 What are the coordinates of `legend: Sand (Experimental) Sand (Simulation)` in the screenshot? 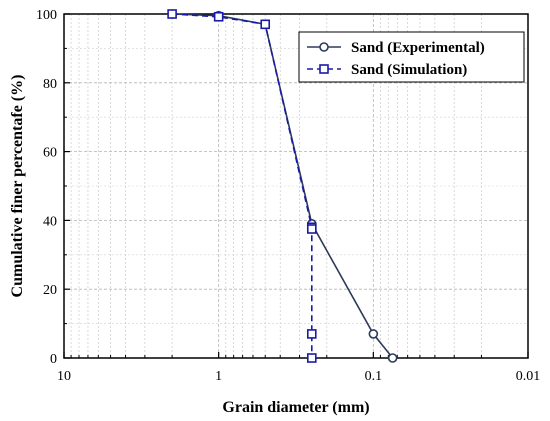 It's located at (411, 57).